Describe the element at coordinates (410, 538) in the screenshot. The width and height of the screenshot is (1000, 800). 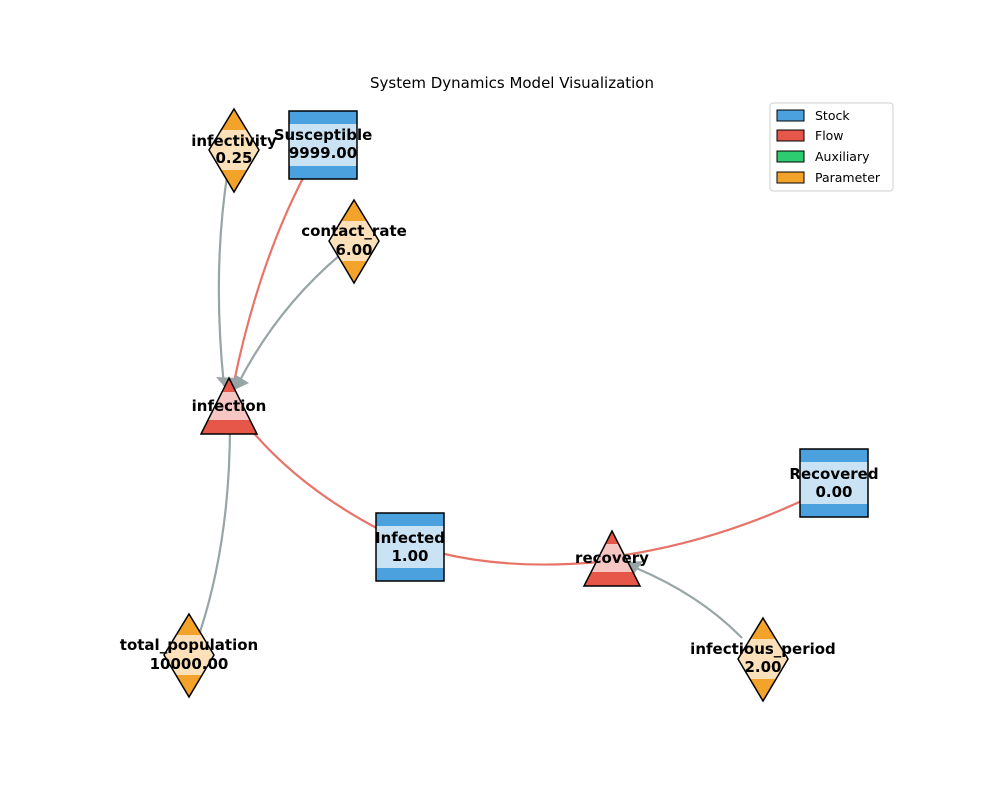
I see `infected-name: Infected` at that location.